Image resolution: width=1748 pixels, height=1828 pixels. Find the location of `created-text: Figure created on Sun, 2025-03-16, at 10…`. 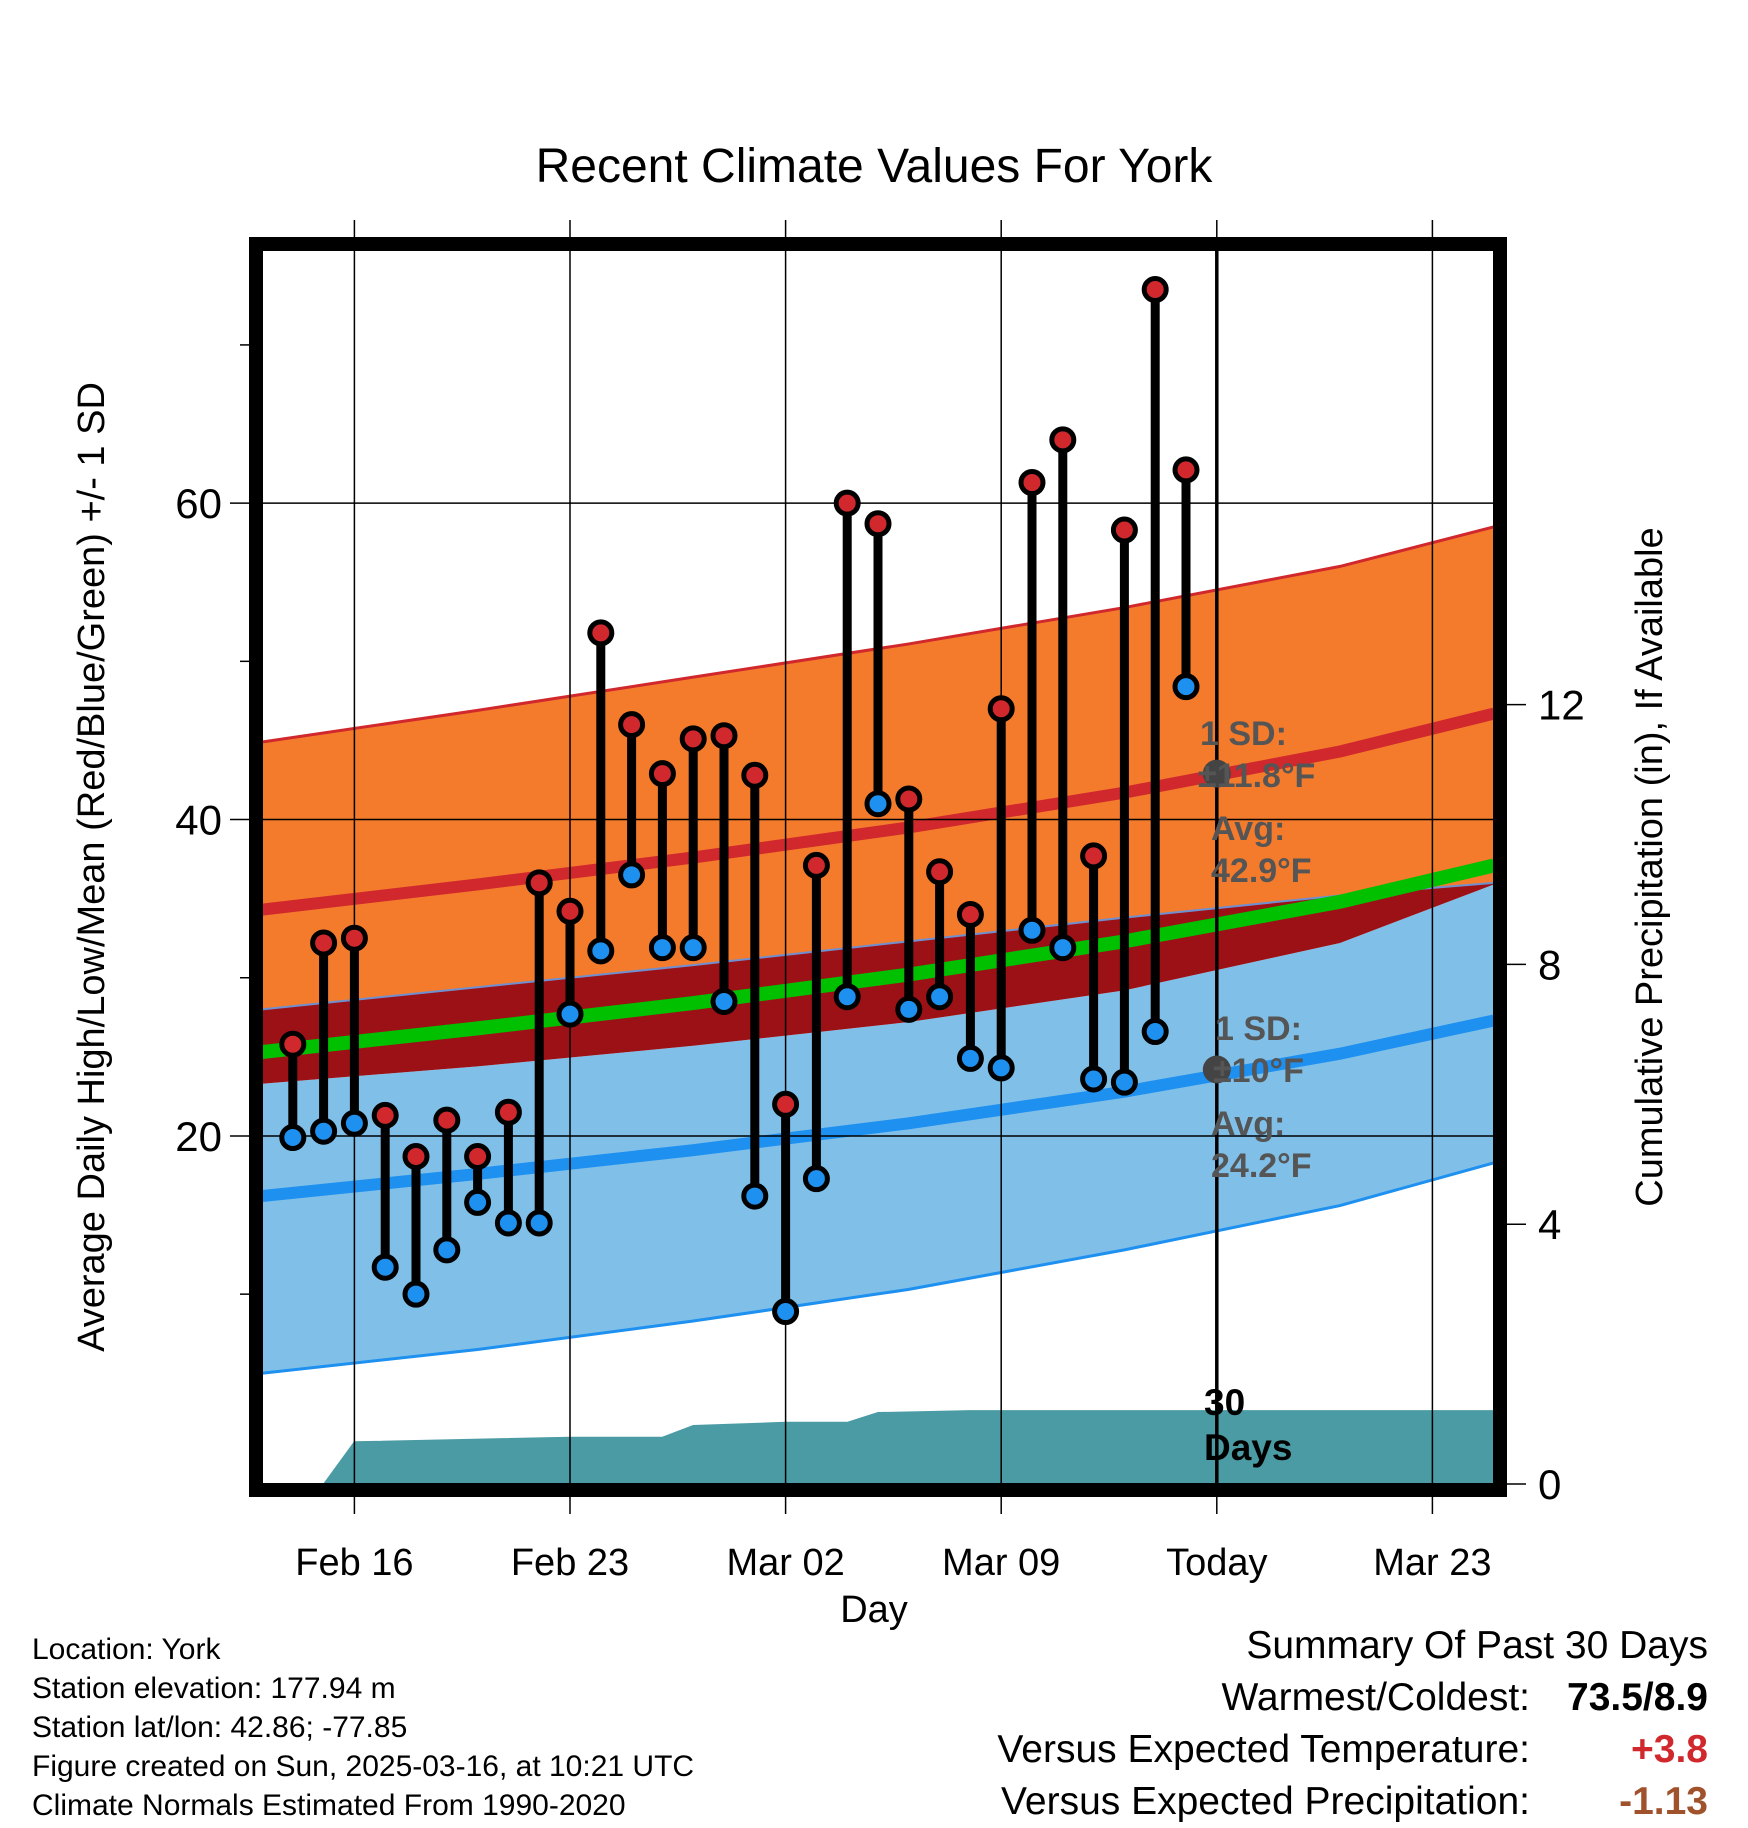

created-text: Figure created on Sun, 2025-03-16, at 10… is located at coordinates (363, 1766).